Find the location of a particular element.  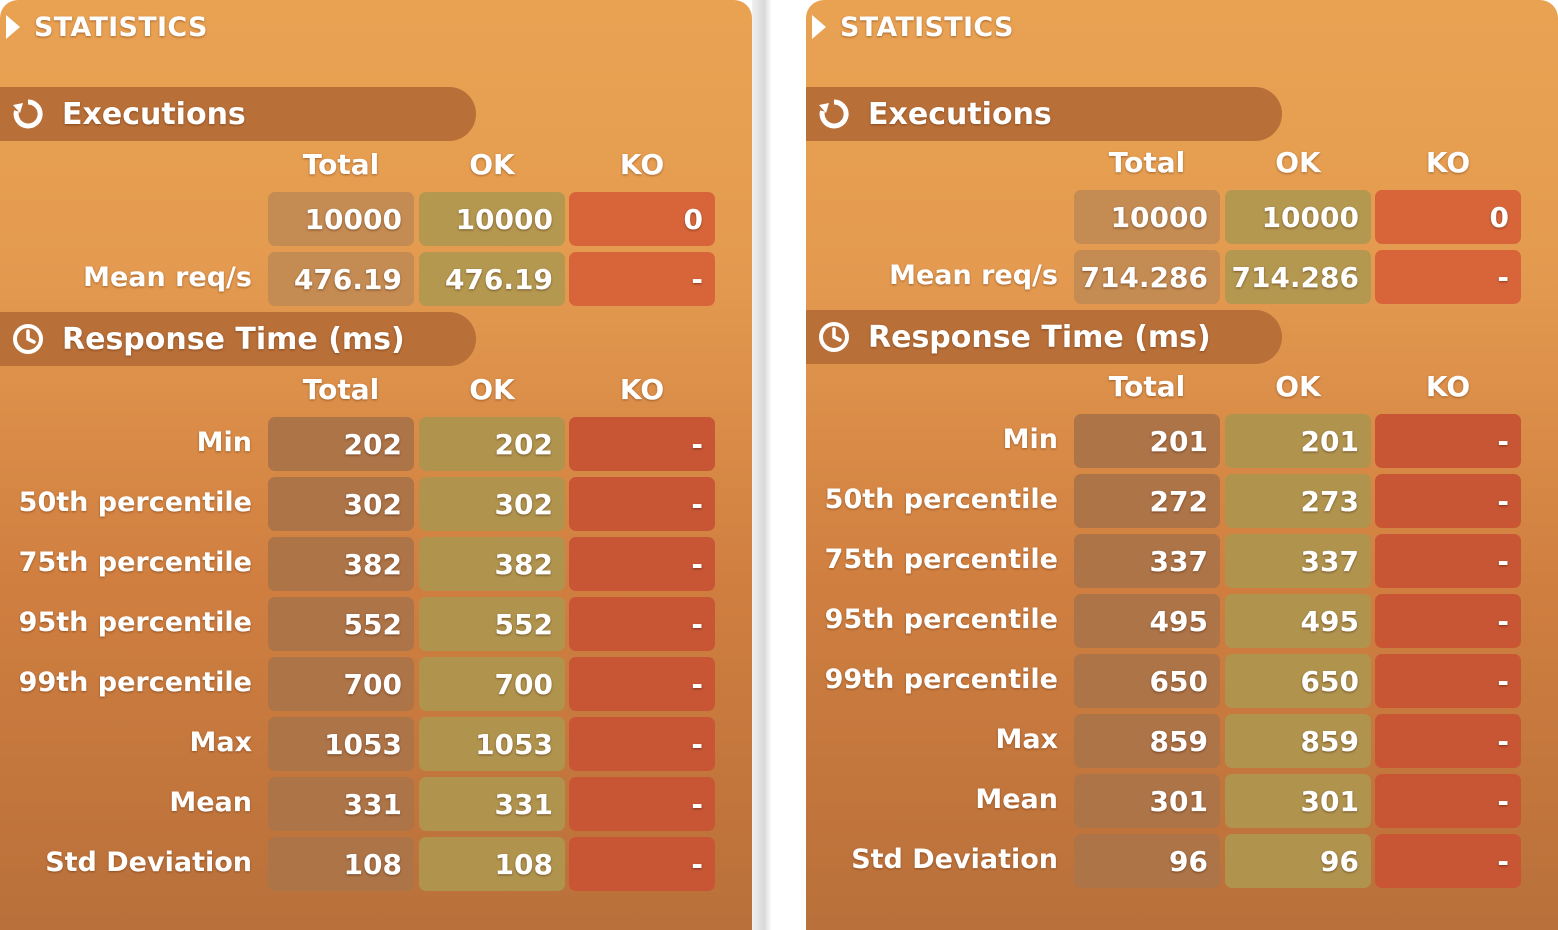

total-cell: 382 is located at coordinates (341, 564).